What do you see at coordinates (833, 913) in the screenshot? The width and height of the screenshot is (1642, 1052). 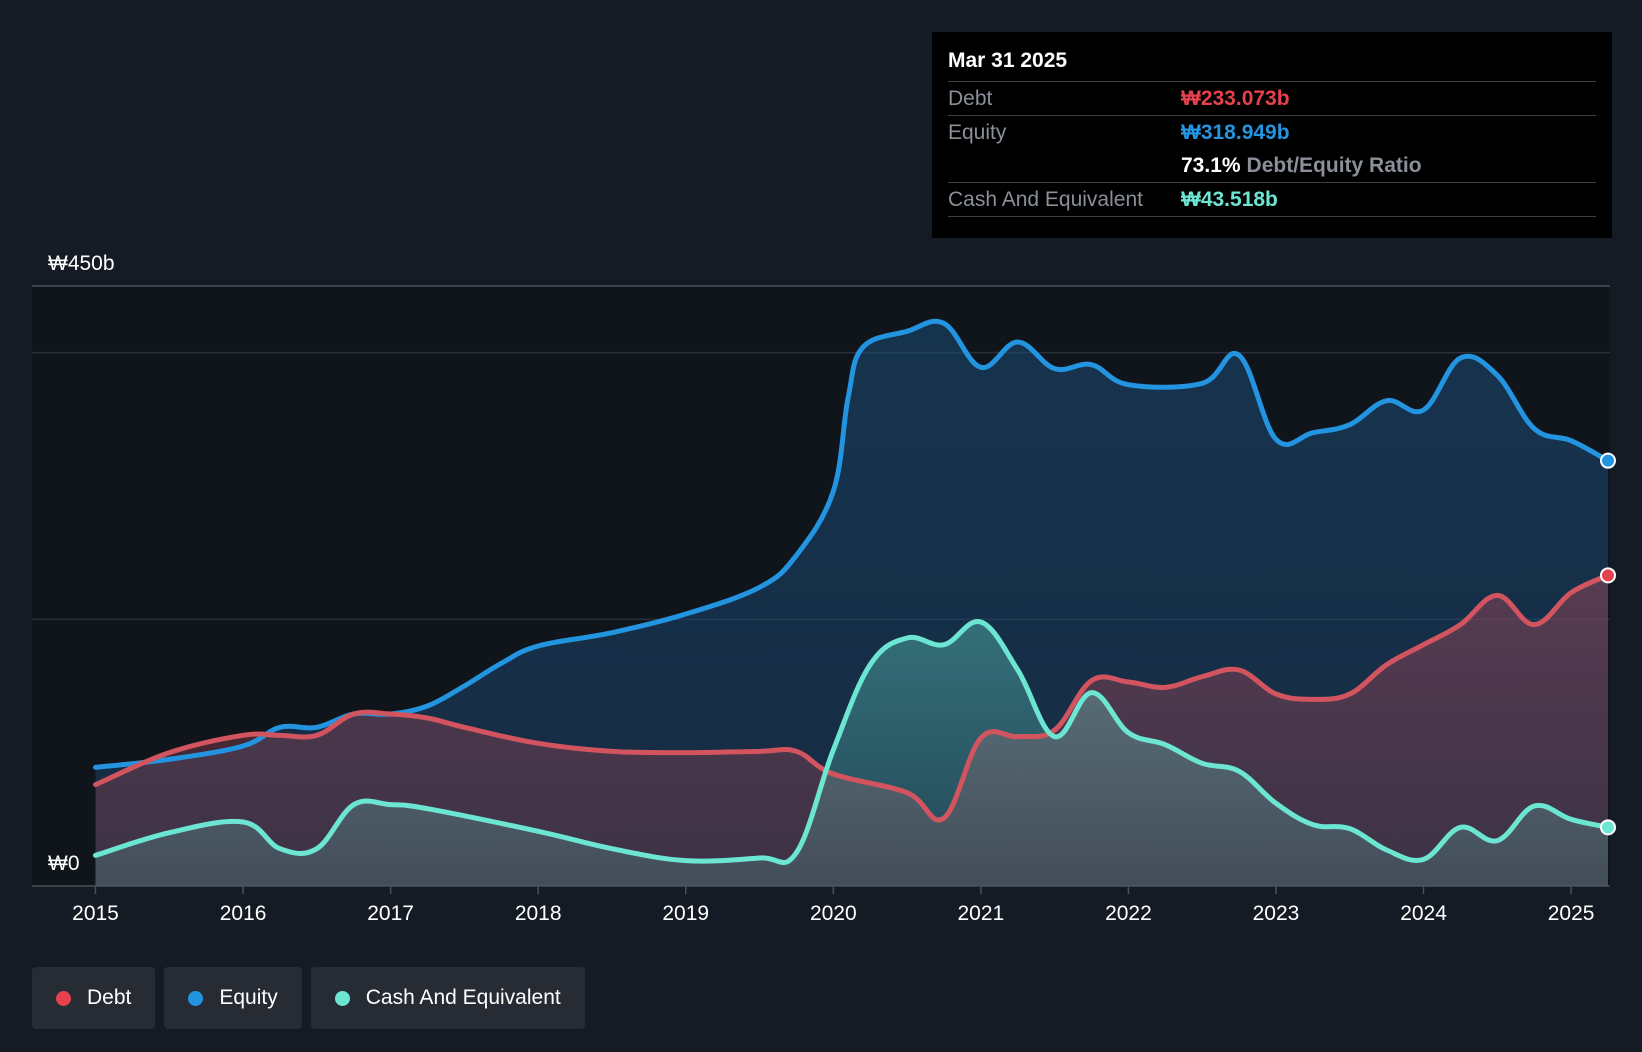 I see `x-tick-label: 2020` at bounding box center [833, 913].